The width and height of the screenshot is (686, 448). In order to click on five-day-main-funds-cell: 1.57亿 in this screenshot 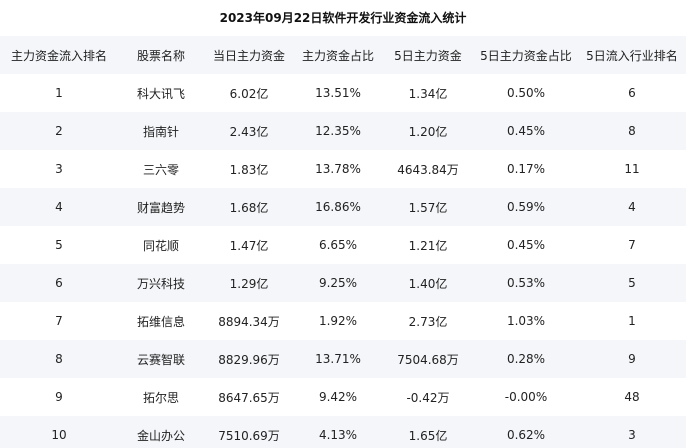, I will do `click(428, 207)`.